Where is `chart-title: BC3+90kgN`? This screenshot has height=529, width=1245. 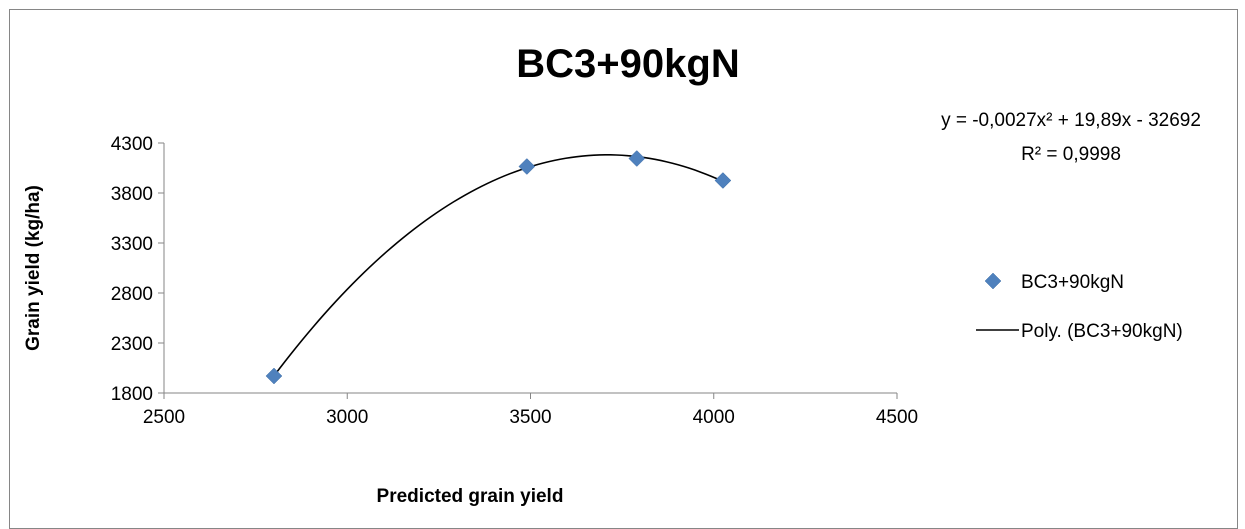 chart-title: BC3+90kgN is located at coordinates (627, 64).